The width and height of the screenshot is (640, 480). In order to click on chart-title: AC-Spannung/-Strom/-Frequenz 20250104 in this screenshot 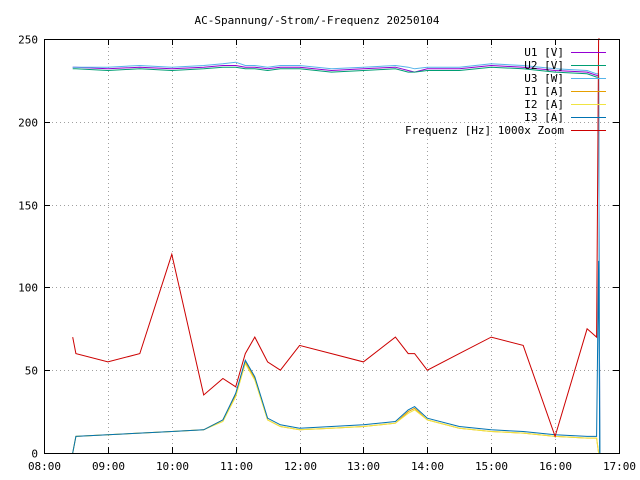, I will do `click(316, 20)`.